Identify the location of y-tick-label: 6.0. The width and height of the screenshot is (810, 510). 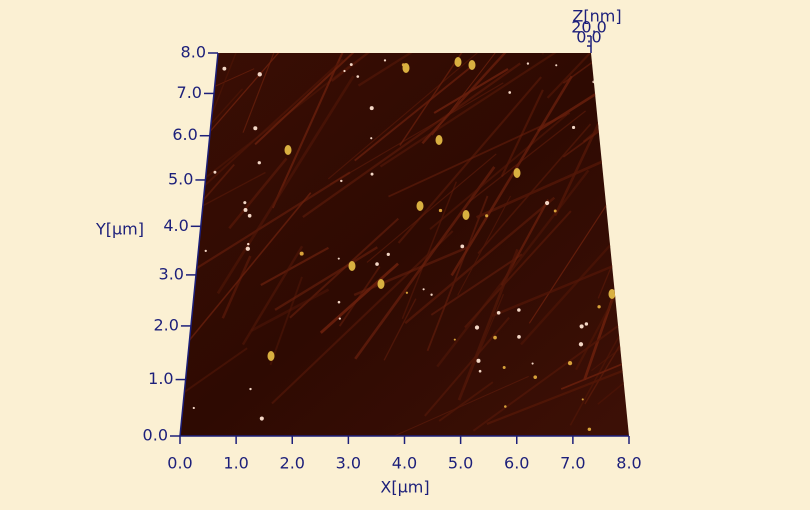
(184, 134).